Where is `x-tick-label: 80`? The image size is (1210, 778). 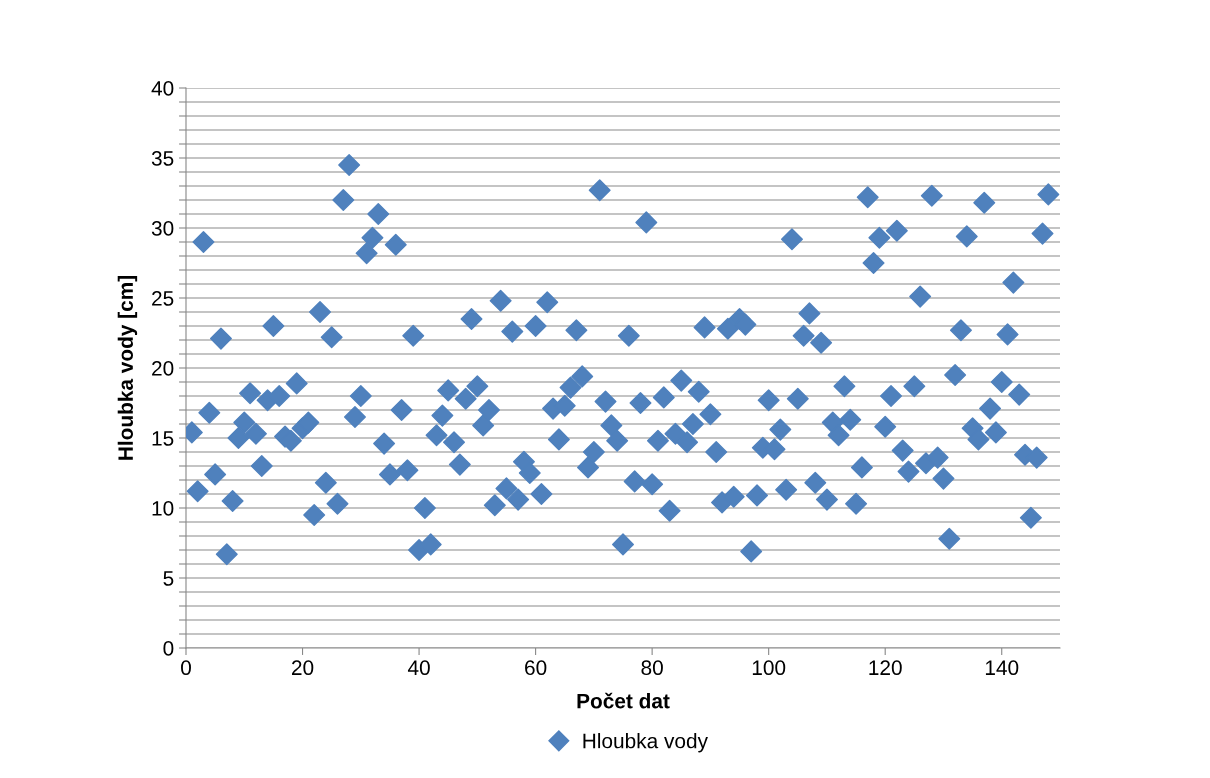
x-tick-label: 80 is located at coordinates (652, 668).